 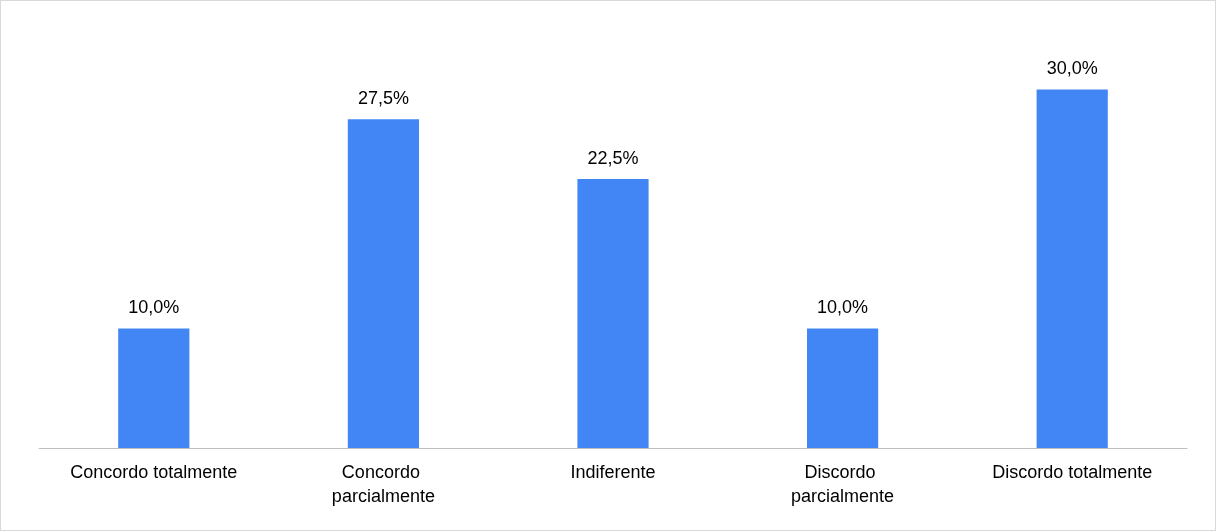 I want to click on x-tick-label: Concordo totalmente, so click(x=154, y=472).